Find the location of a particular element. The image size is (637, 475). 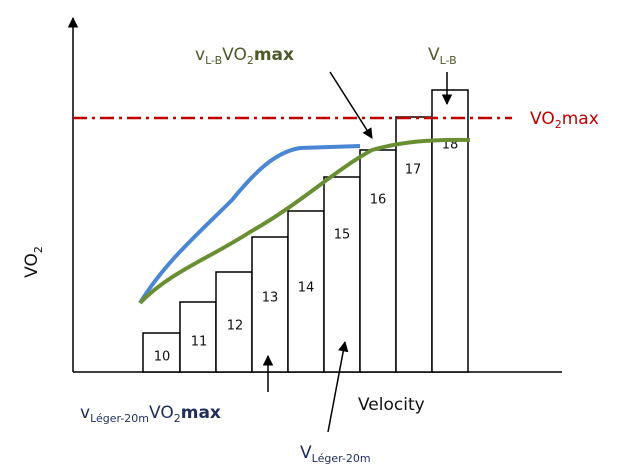

stage-label: 16 is located at coordinates (378, 200).